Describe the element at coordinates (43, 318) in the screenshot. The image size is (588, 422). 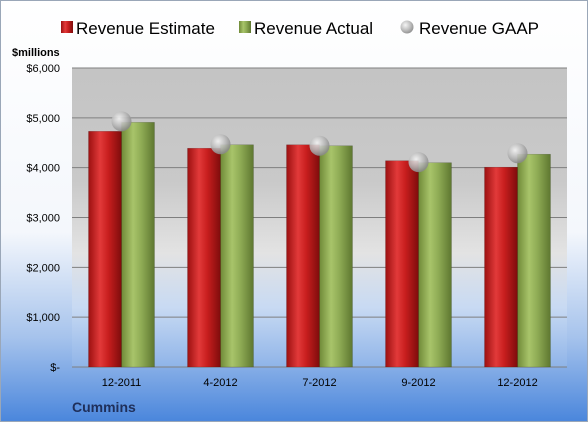
I see `y-tick-label: $1,000` at that location.